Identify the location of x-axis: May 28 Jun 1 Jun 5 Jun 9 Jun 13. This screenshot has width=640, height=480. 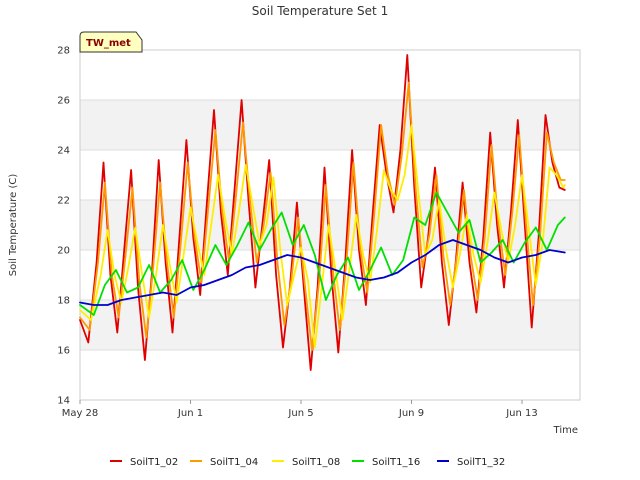
(300, 409).